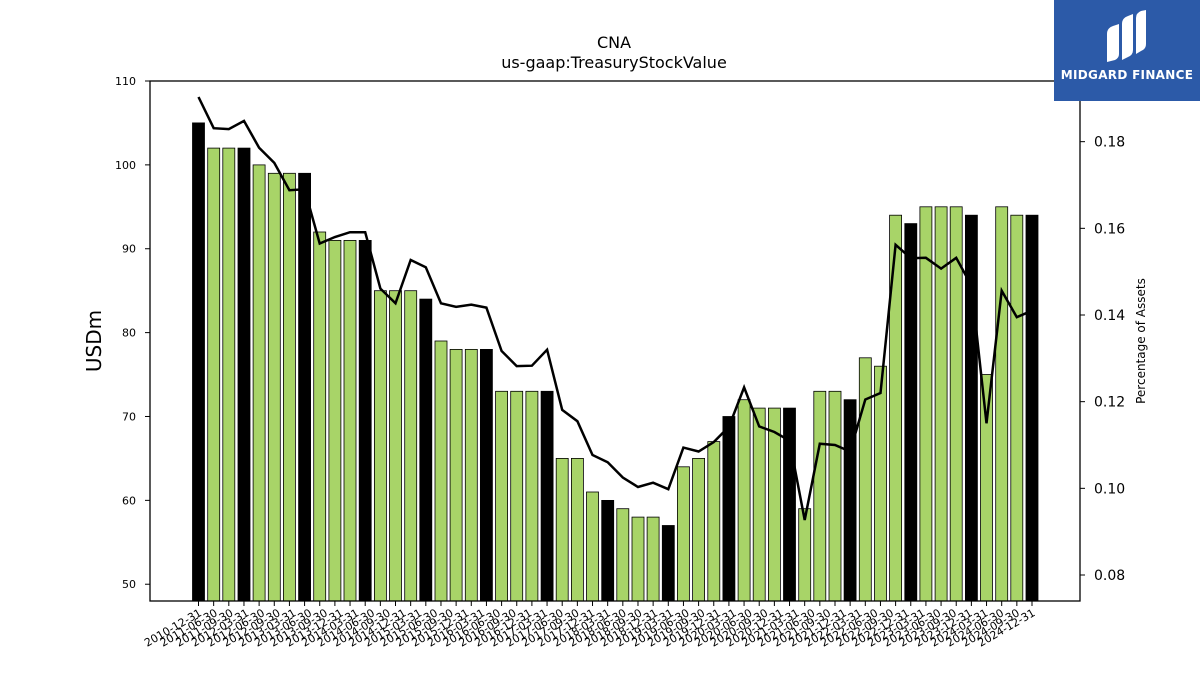 The width and height of the screenshot is (1200, 675). I want to click on y-tick-label: 90, so click(129, 249).